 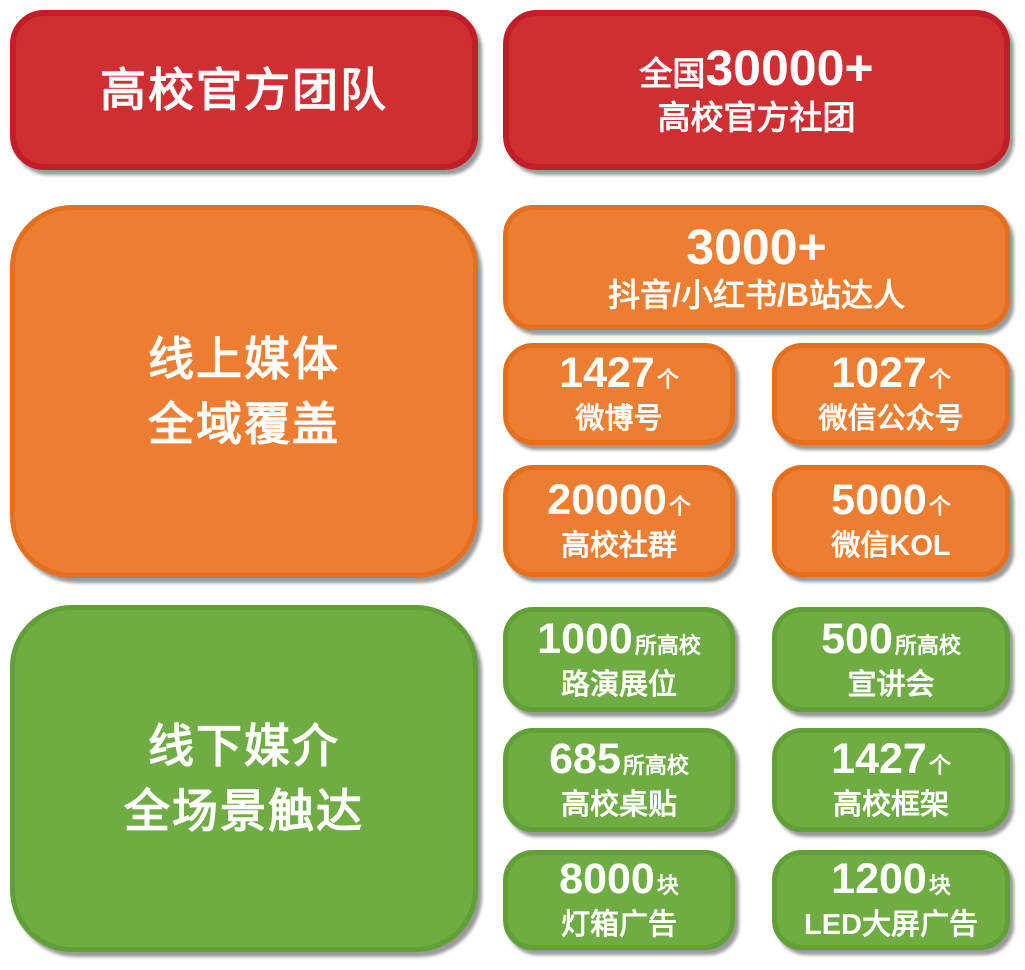 I want to click on stat-number-row: 685 所高校, so click(x=619, y=759).